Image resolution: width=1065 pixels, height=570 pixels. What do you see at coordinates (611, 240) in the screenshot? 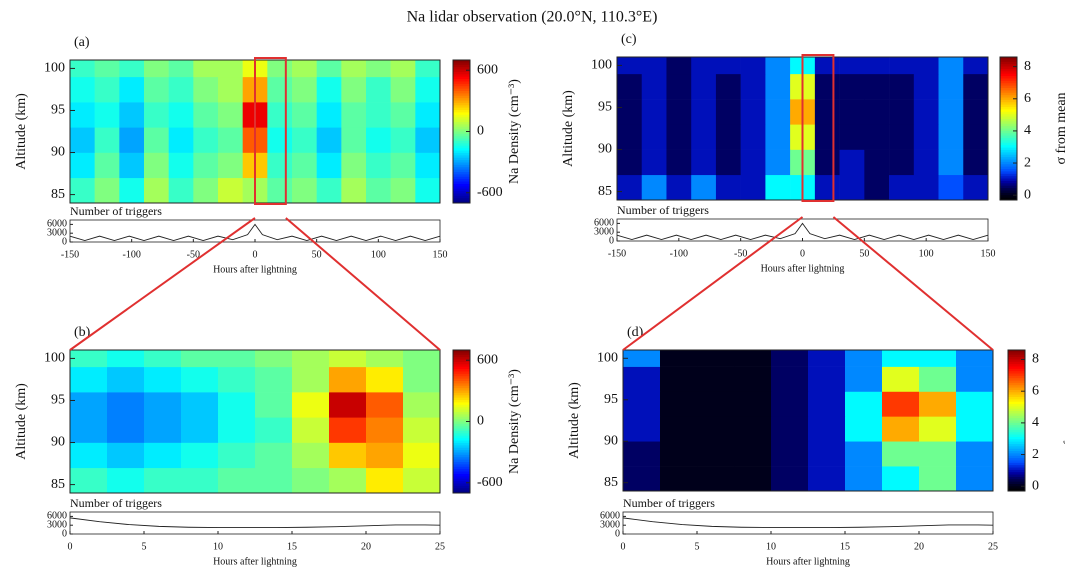
I see `triggers-y-tick-label: 0` at bounding box center [611, 240].